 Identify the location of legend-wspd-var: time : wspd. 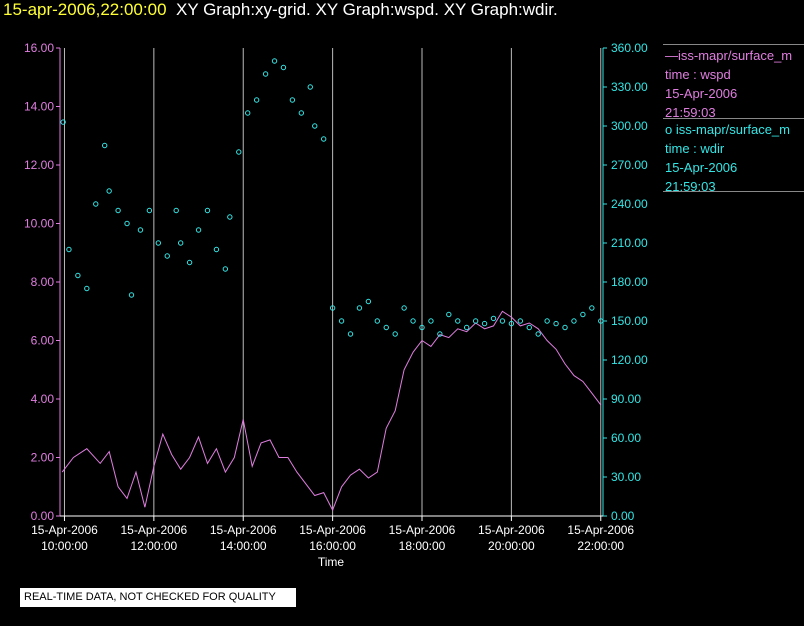
(698, 74).